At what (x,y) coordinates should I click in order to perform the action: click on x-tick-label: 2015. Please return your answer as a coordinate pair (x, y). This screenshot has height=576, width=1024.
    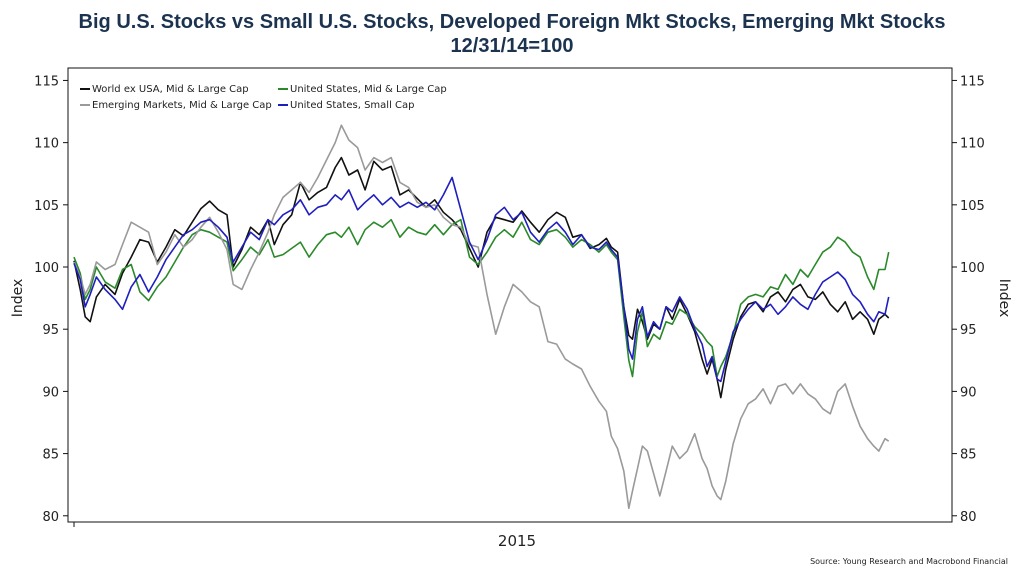
    Looking at the image, I should click on (517, 541).